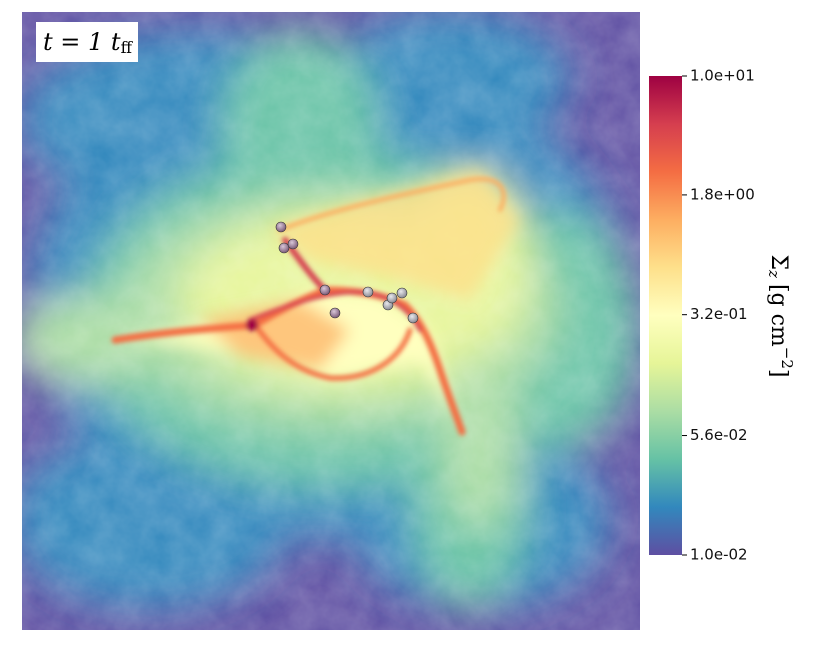 Image resolution: width=830 pixels, height=646 pixels. Describe the element at coordinates (774, 273) in the screenshot. I see `label-subscript: z` at that location.